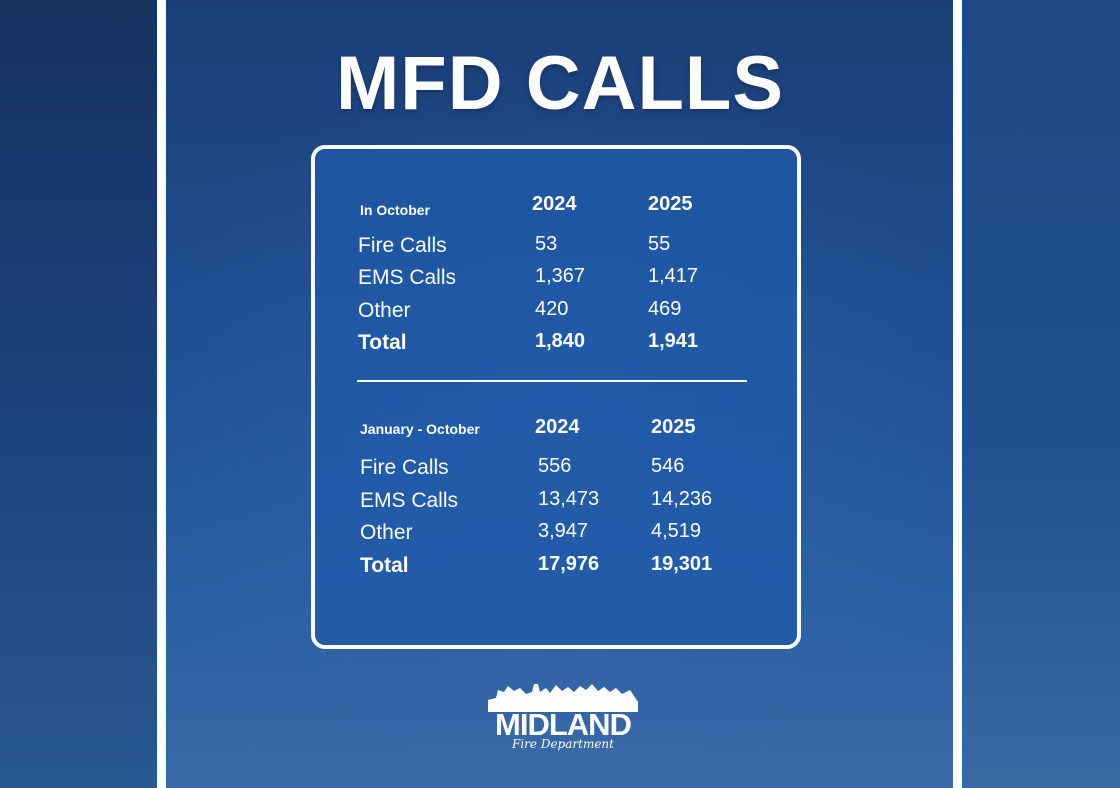 This screenshot has height=788, width=1120. I want to click on cell-value: 14,236, so click(682, 499).